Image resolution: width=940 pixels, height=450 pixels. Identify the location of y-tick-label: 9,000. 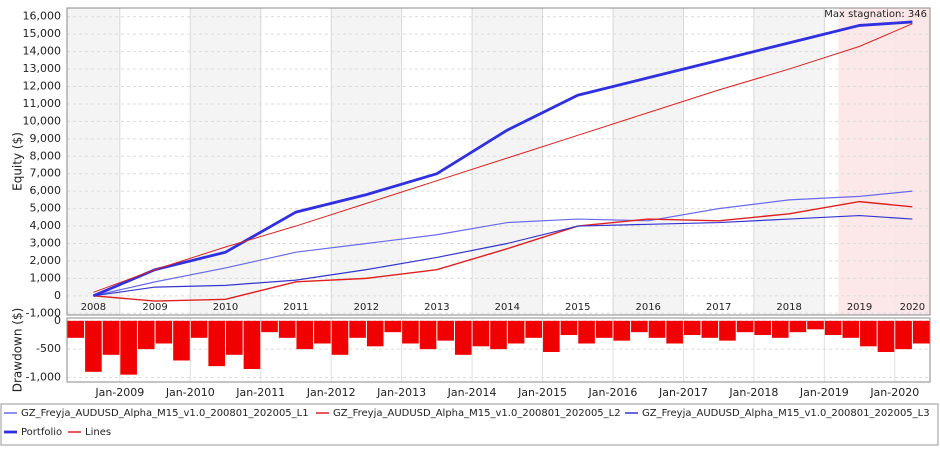
(46, 138).